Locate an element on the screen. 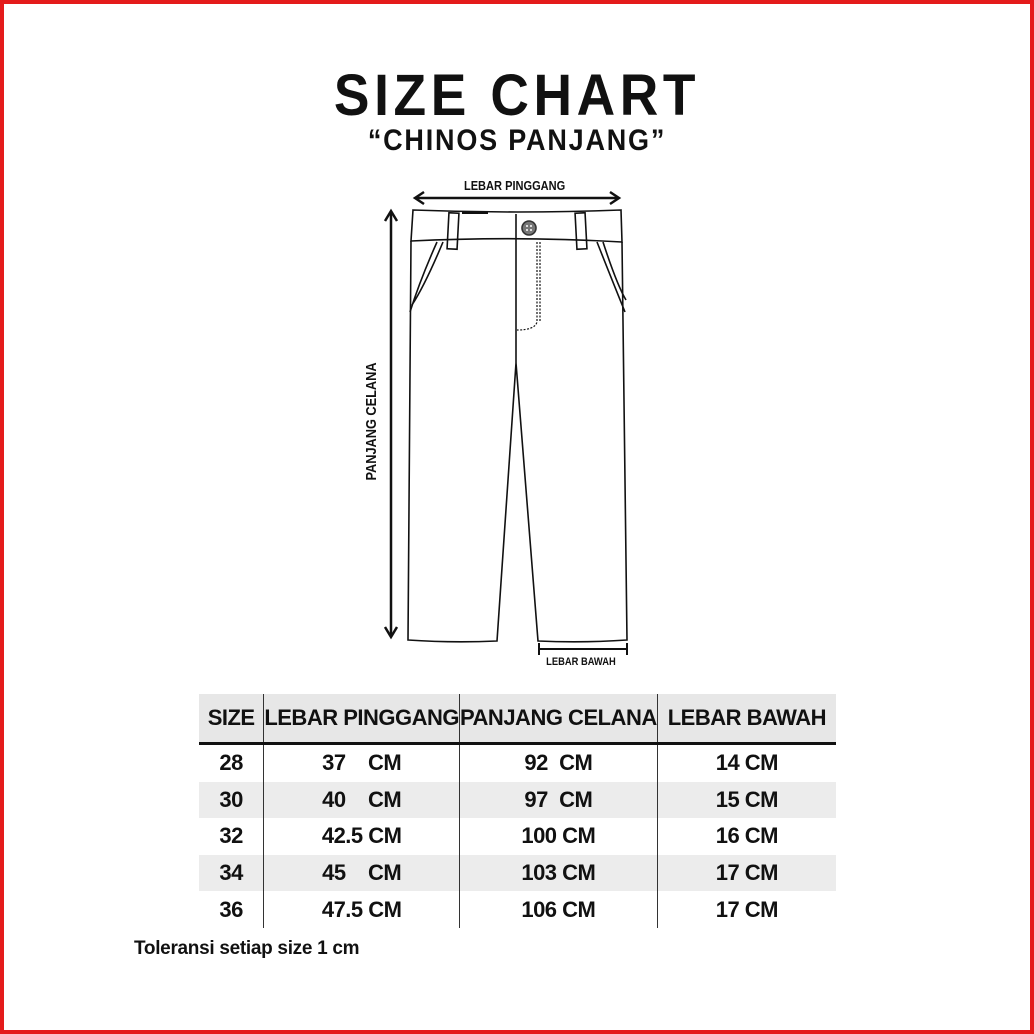  cell-size: 36 is located at coordinates (231, 909).